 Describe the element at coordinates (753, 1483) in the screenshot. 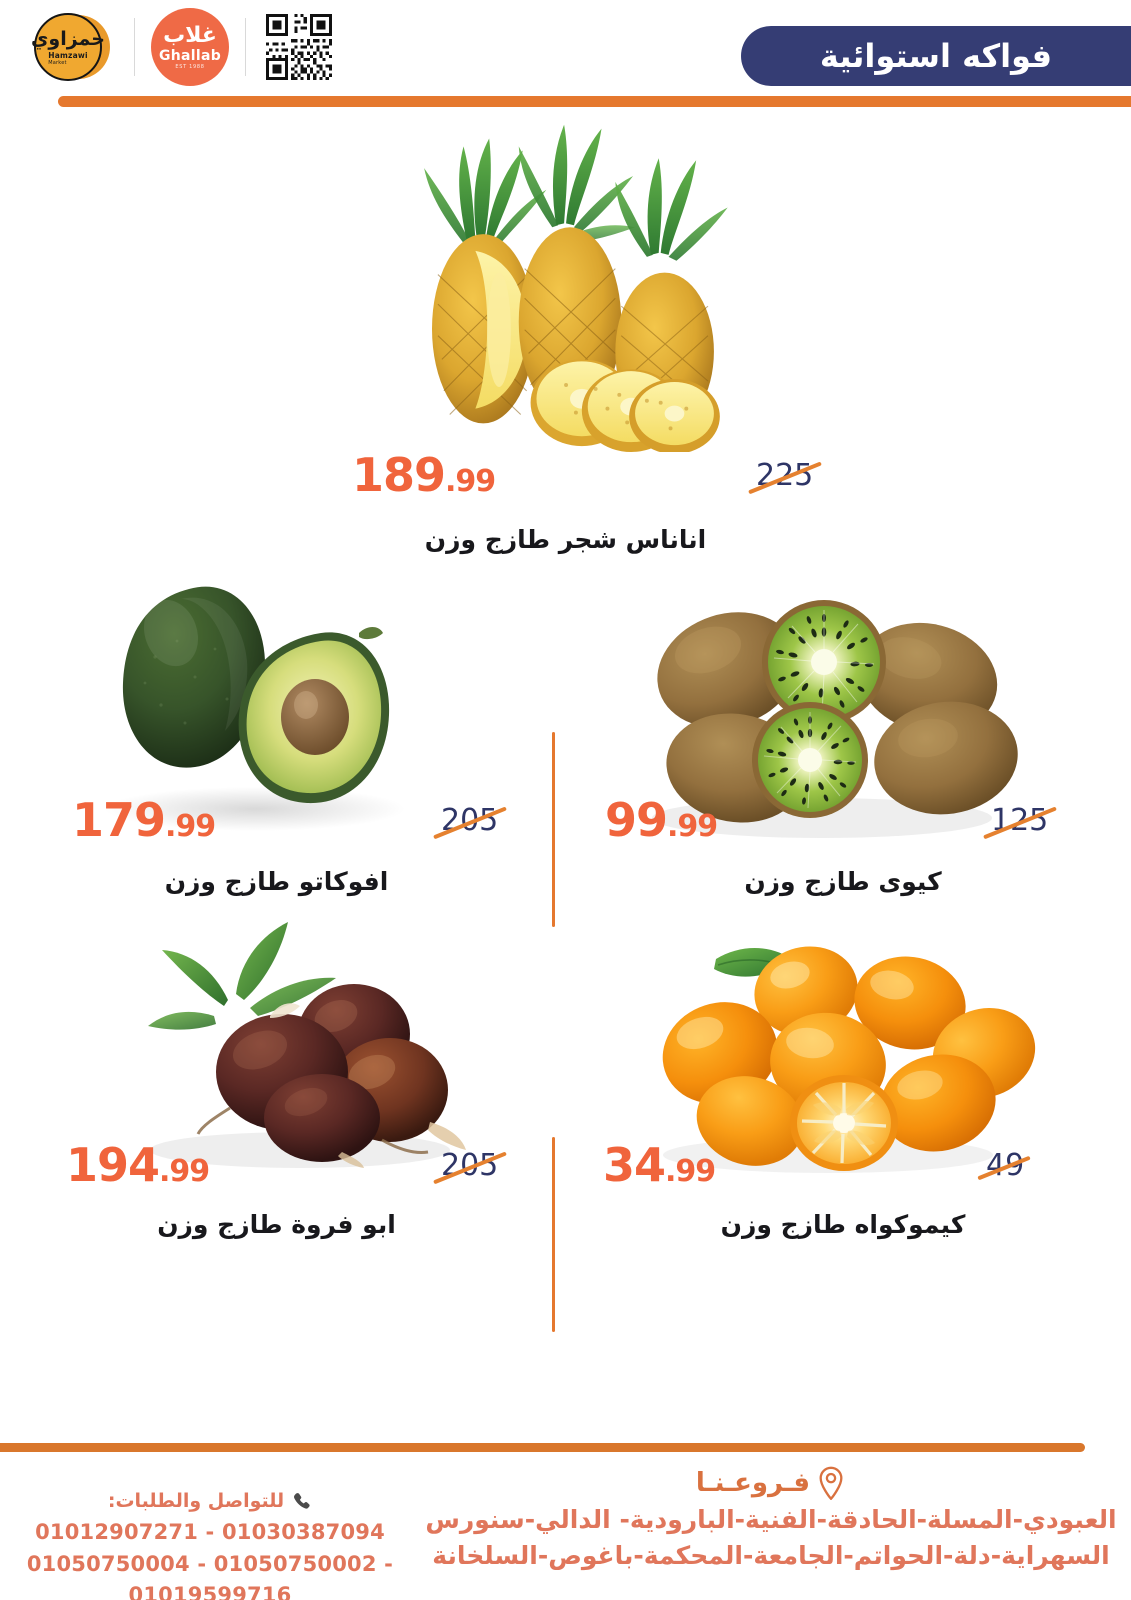

I see `branches-label: فـروعـنـا` at that location.